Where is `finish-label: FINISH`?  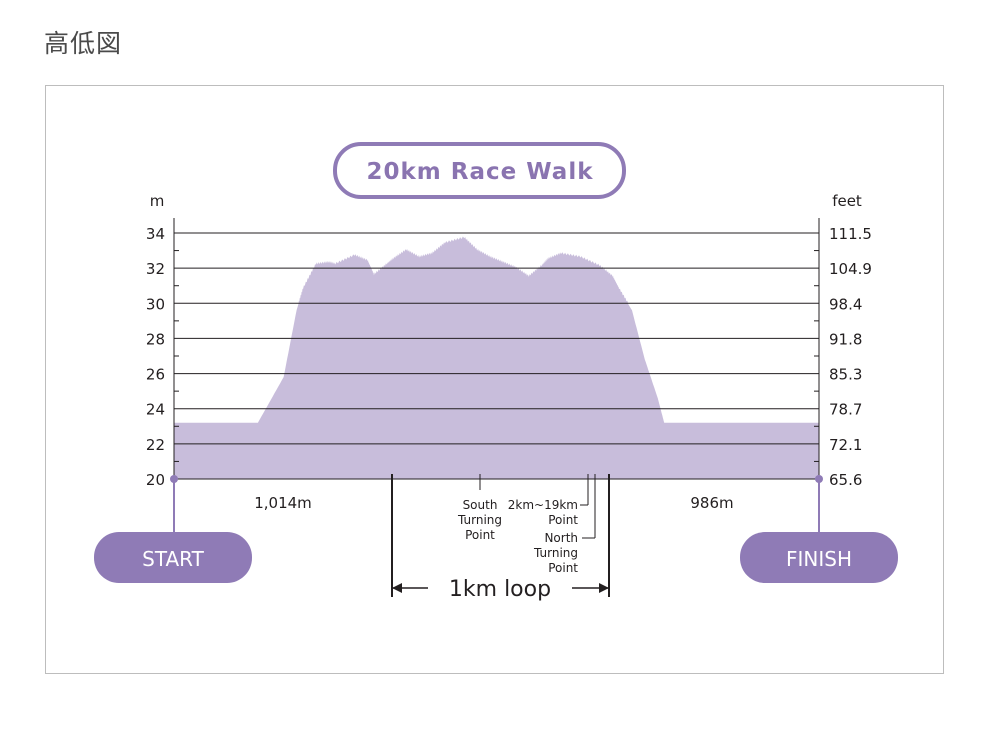
finish-label: FINISH is located at coordinates (819, 559).